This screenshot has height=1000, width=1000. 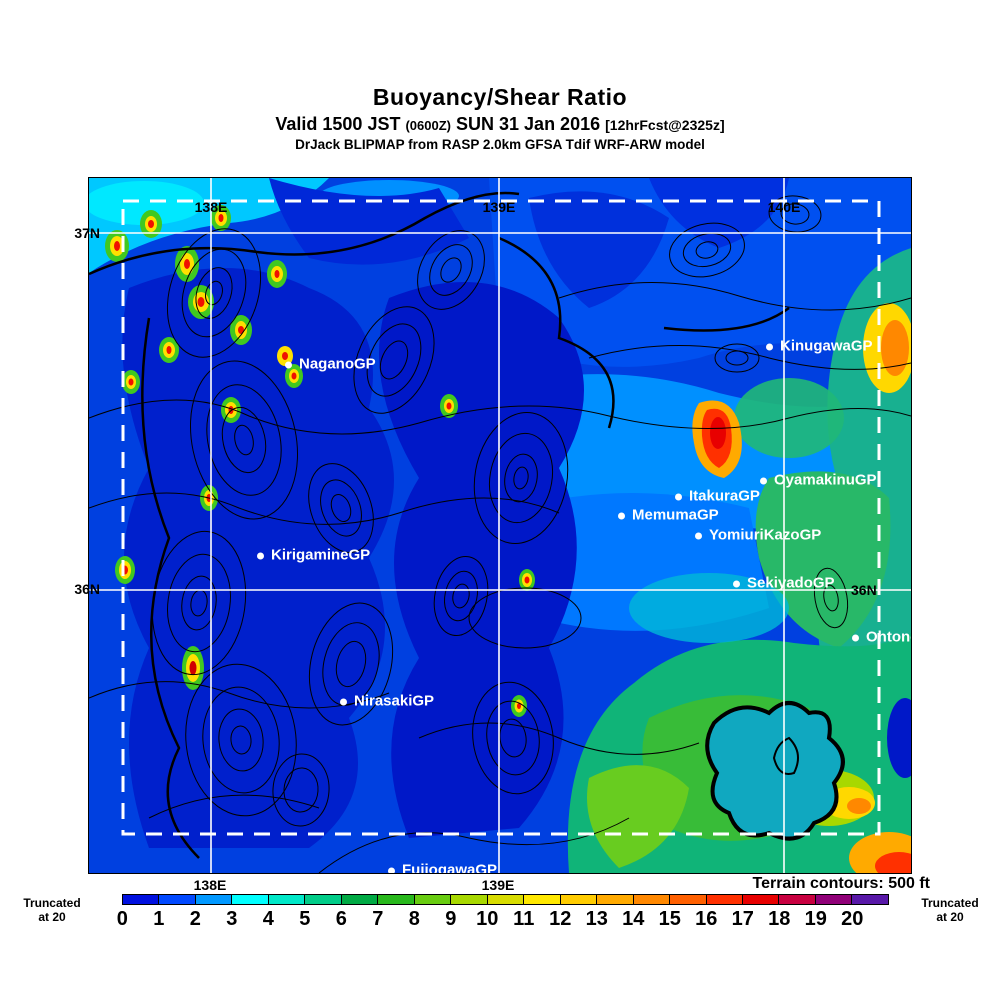 I want to click on site-label: FujiogawaGP, so click(x=450, y=867).